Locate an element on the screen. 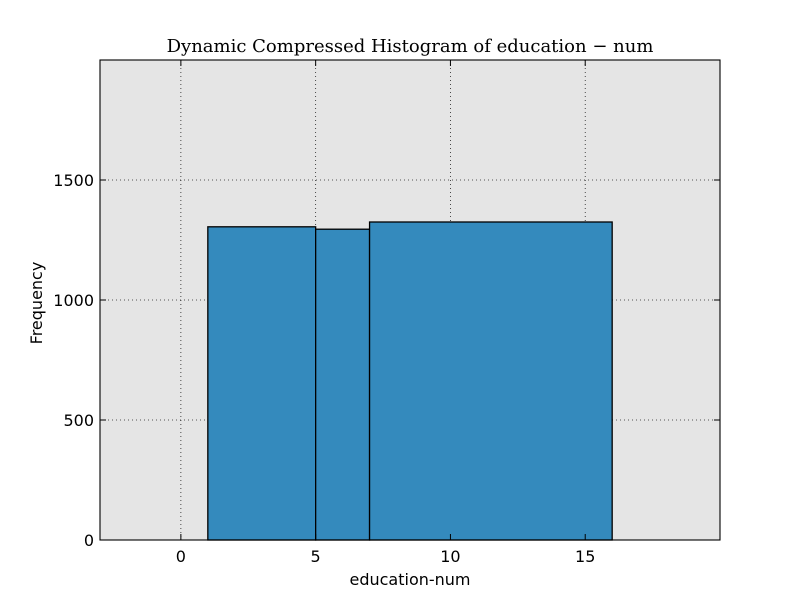 The height and width of the screenshot is (600, 800). y-tick-label: 500 is located at coordinates (78, 420).